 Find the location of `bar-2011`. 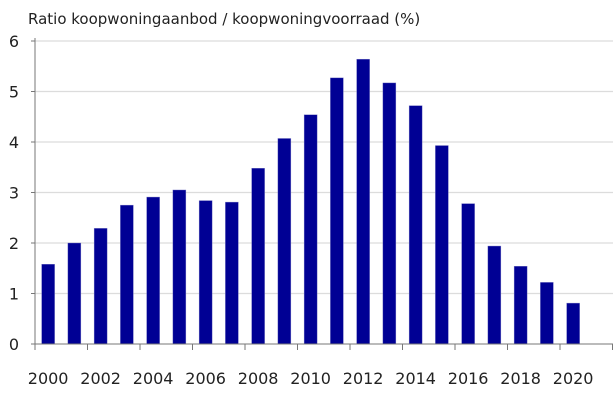

bar-2011 is located at coordinates (337, 211).